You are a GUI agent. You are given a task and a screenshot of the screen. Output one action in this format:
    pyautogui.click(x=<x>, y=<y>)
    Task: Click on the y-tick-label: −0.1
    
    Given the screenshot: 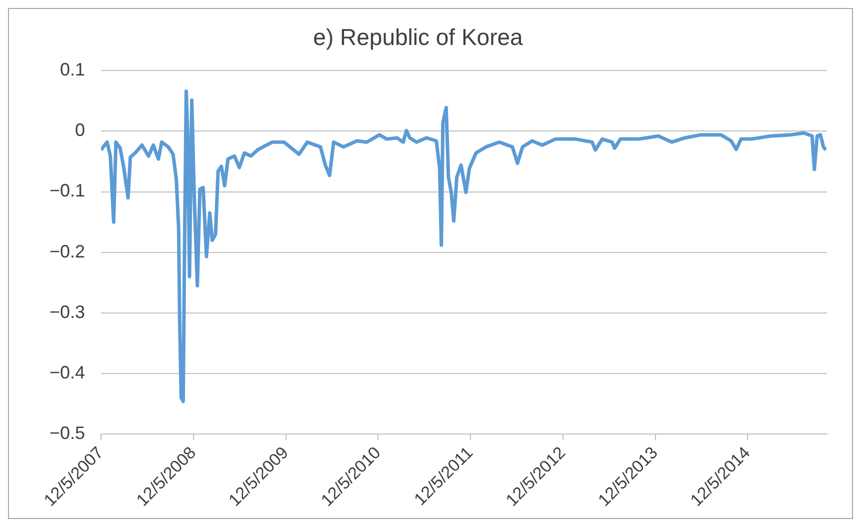 What is the action you would take?
    pyautogui.click(x=67, y=190)
    